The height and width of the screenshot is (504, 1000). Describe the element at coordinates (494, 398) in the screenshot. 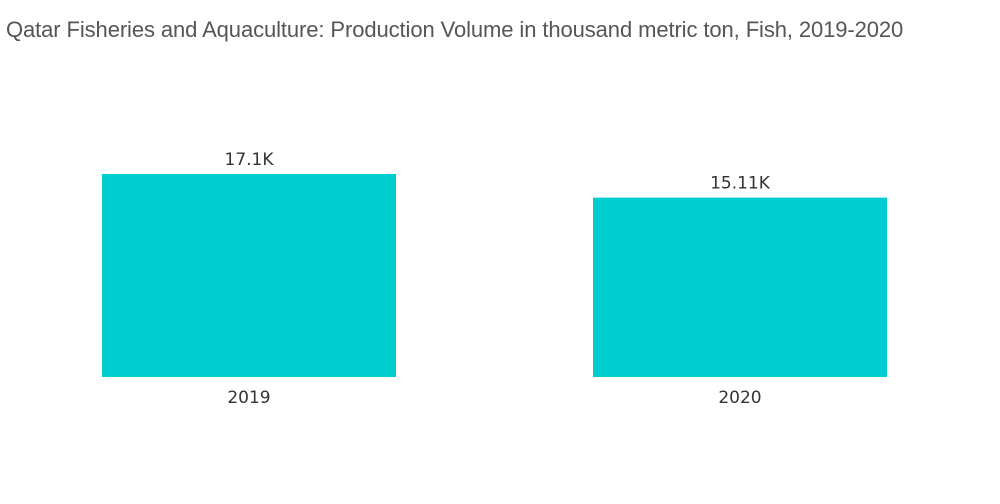

I see `x-axis-tick-labels: 2019 2020` at that location.